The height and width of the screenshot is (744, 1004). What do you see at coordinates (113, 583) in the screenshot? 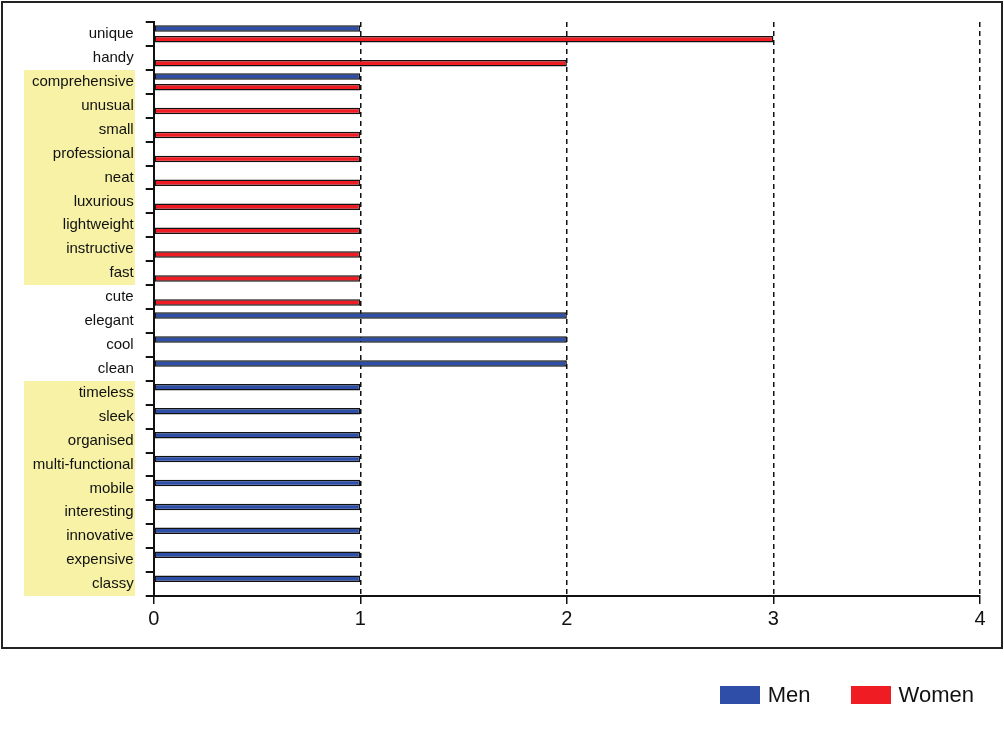
I see `y-tick-label: classy` at bounding box center [113, 583].